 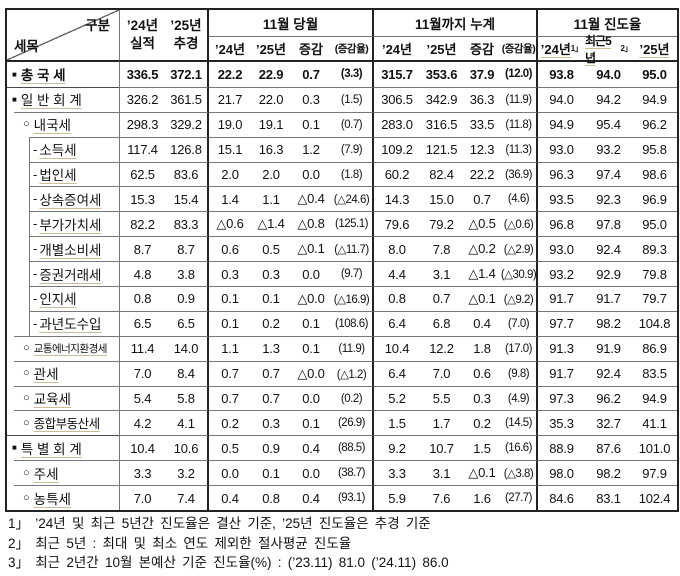 What do you see at coordinates (230, 198) in the screenshot?
I see `table-cell: 1.4` at bounding box center [230, 198].